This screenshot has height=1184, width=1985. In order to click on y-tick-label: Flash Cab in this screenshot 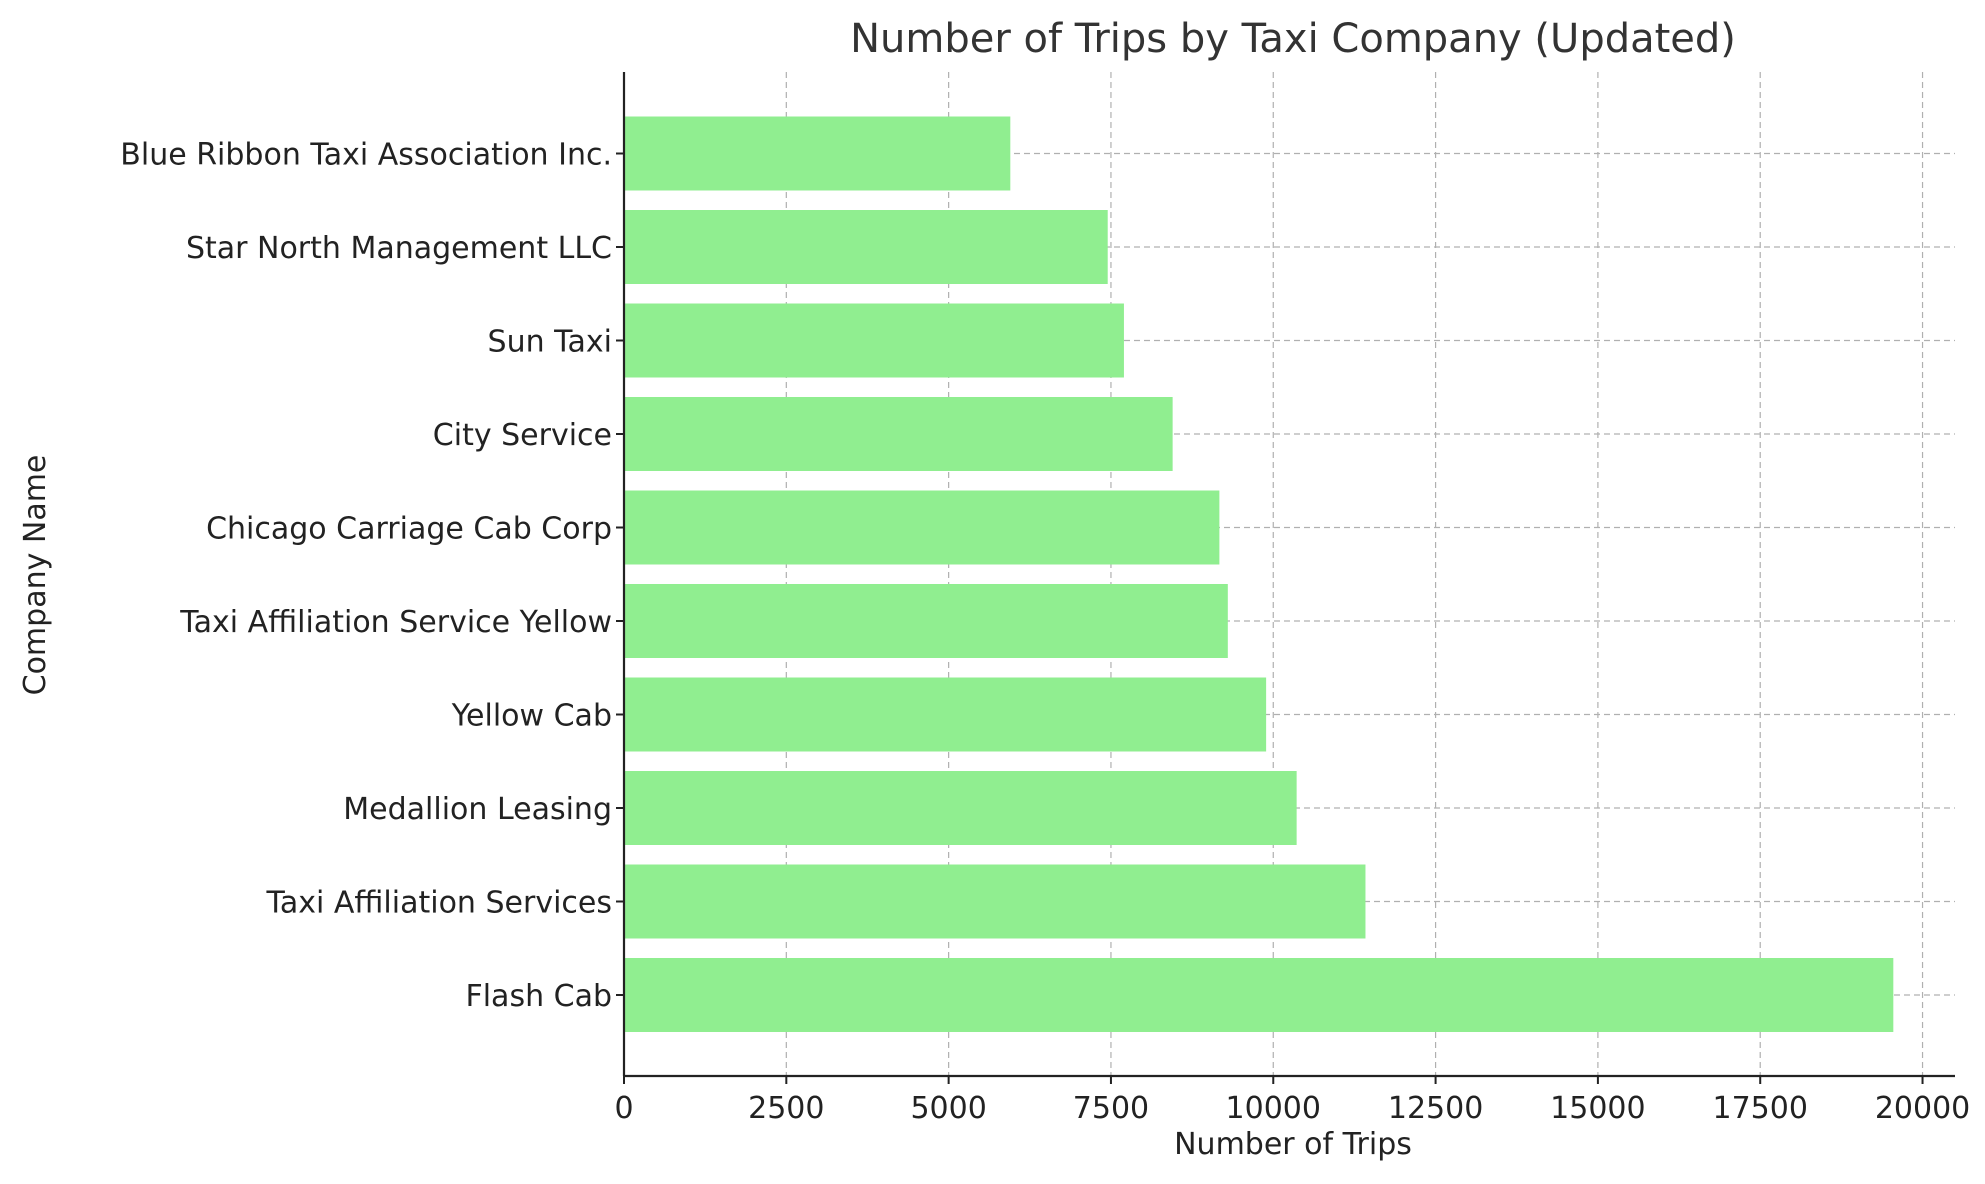, I will do `click(538, 996)`.